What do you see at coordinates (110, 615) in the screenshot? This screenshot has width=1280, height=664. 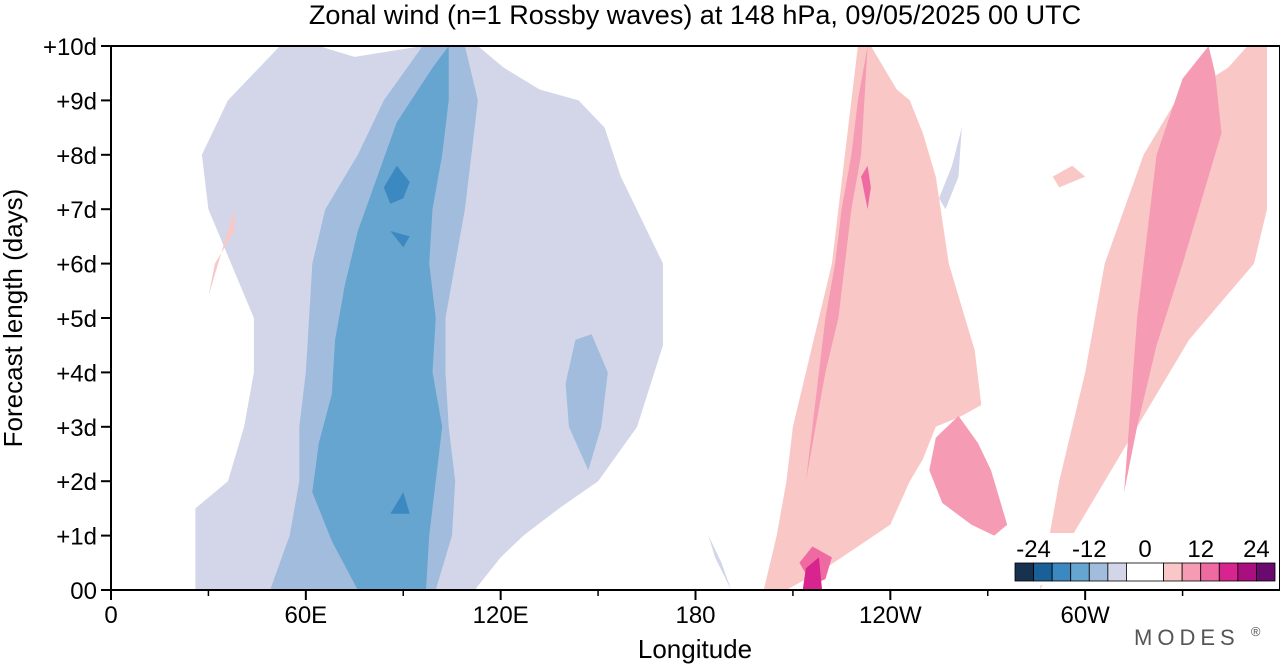 I see `x-tick-label: 0` at bounding box center [110, 615].